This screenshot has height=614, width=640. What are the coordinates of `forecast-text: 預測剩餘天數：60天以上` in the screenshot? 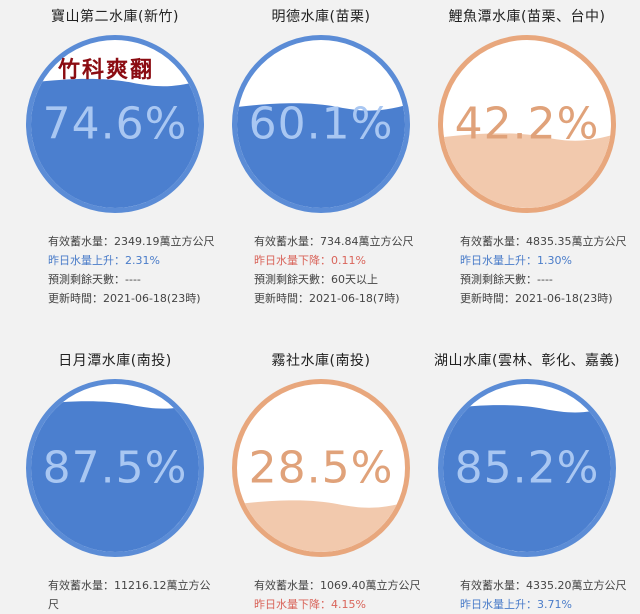 It's located at (316, 279).